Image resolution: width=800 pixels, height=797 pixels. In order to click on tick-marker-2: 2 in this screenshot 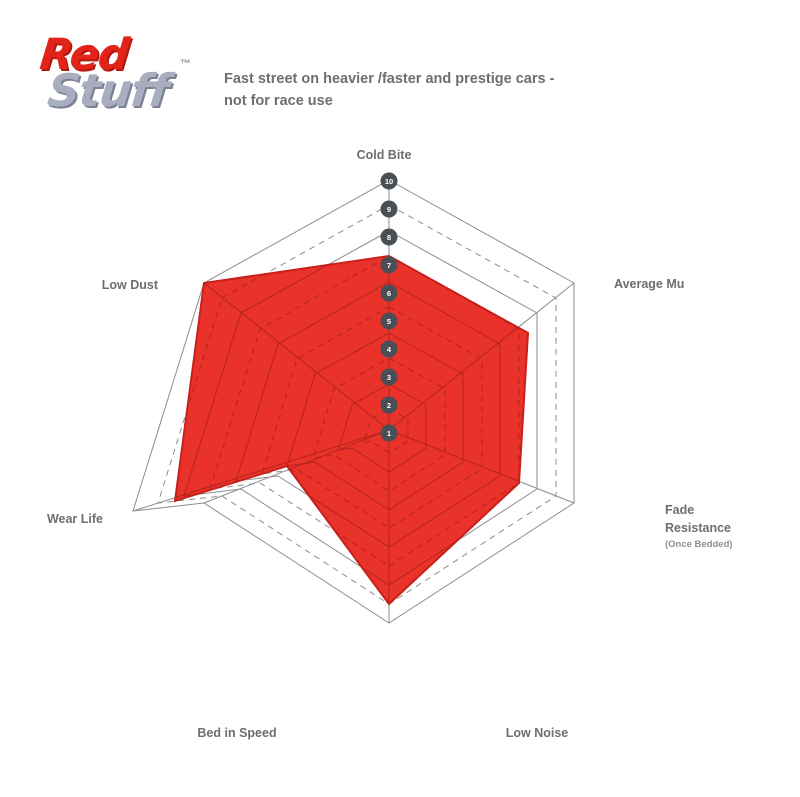, I will do `click(389, 405)`.